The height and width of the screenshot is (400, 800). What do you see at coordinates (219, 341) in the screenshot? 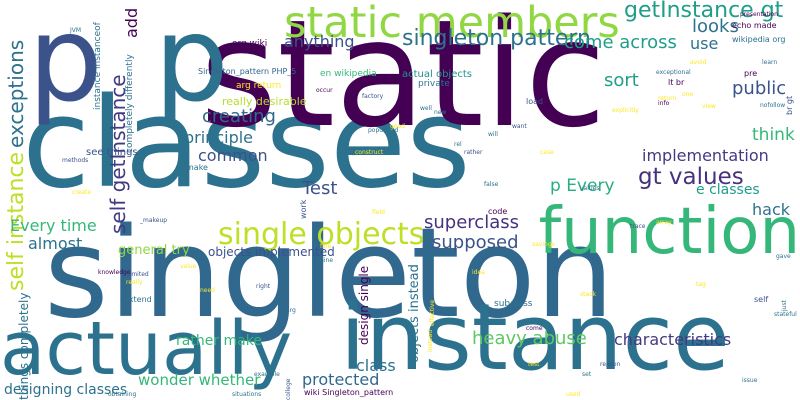
I see `word-rather-make: rather make` at bounding box center [219, 341].